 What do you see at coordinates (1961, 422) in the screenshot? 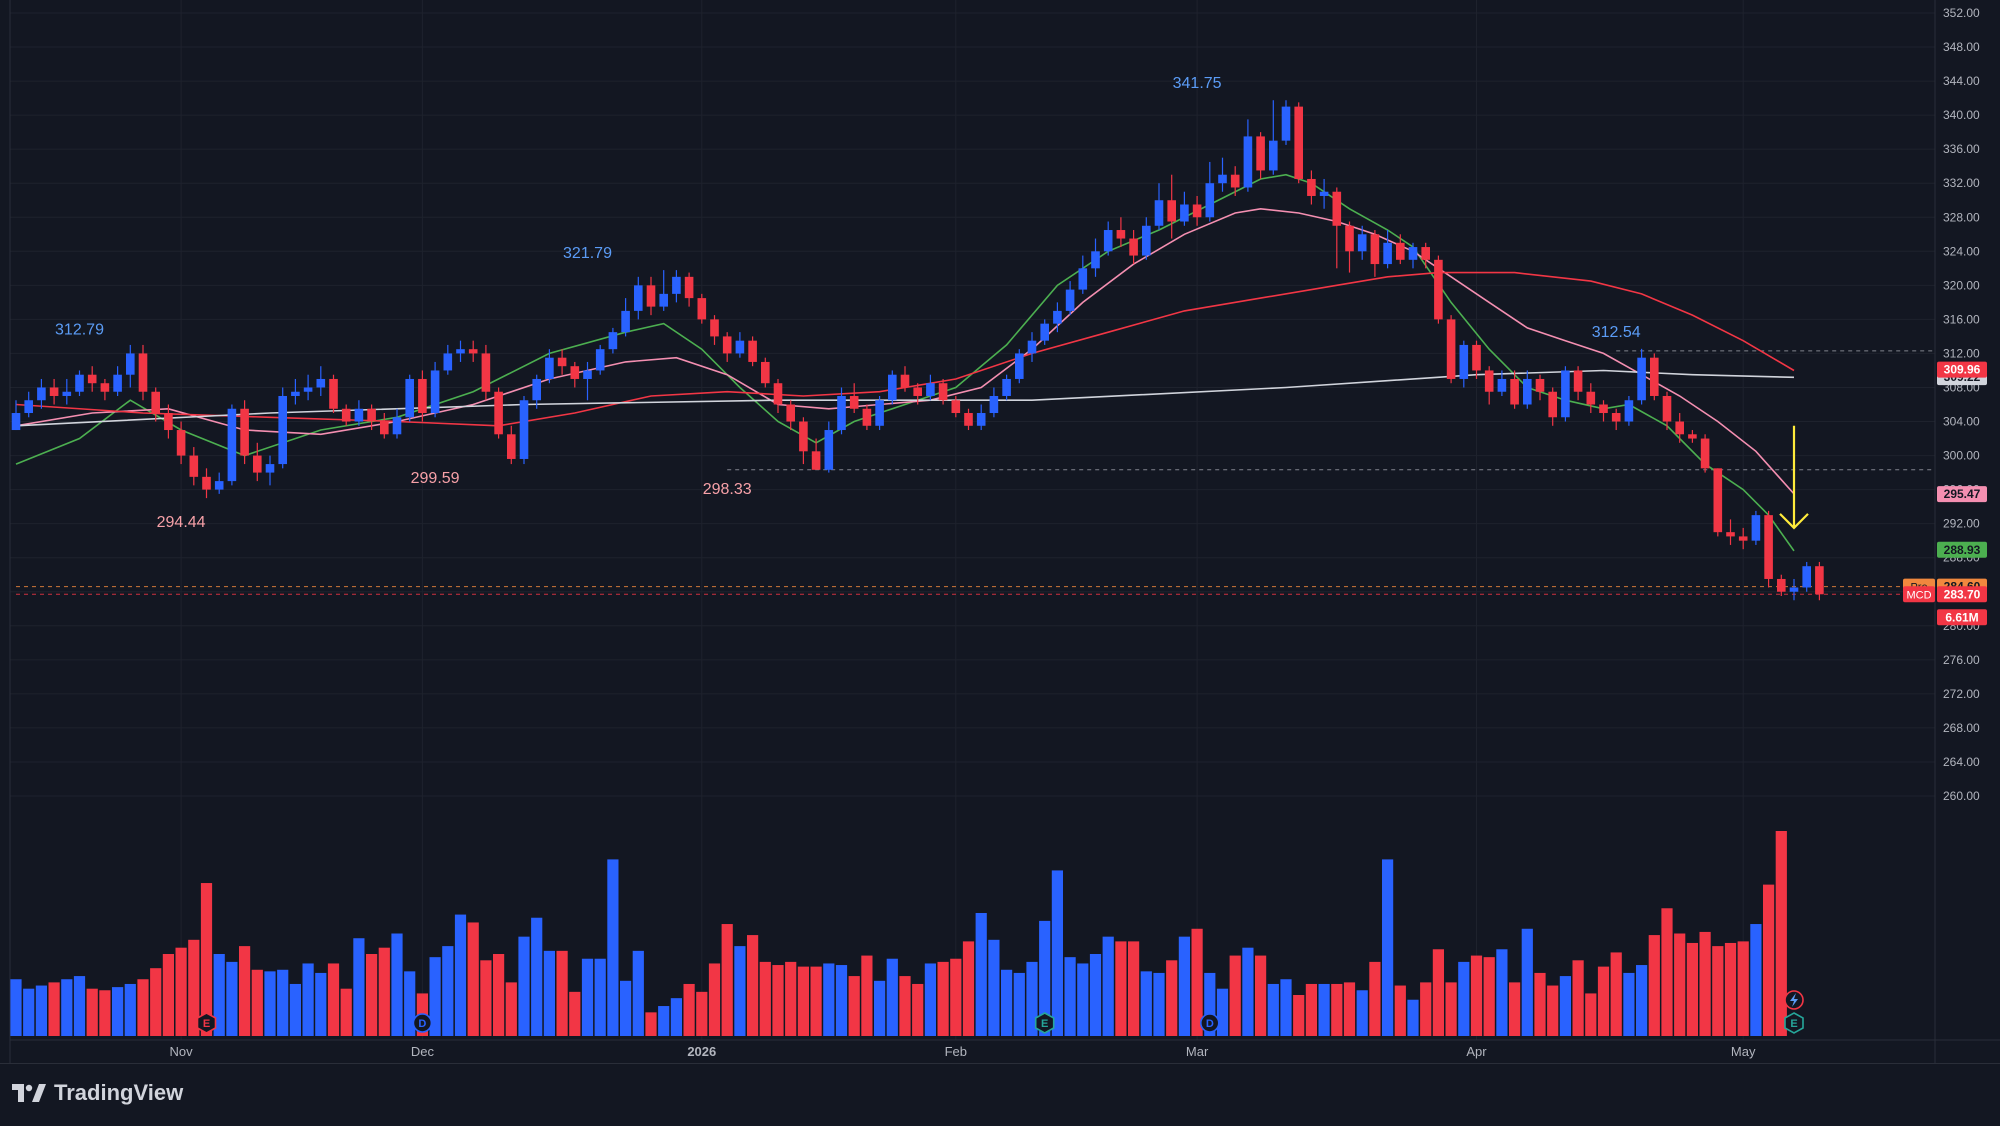
I see `price-tick-label: 304.00` at bounding box center [1961, 422].